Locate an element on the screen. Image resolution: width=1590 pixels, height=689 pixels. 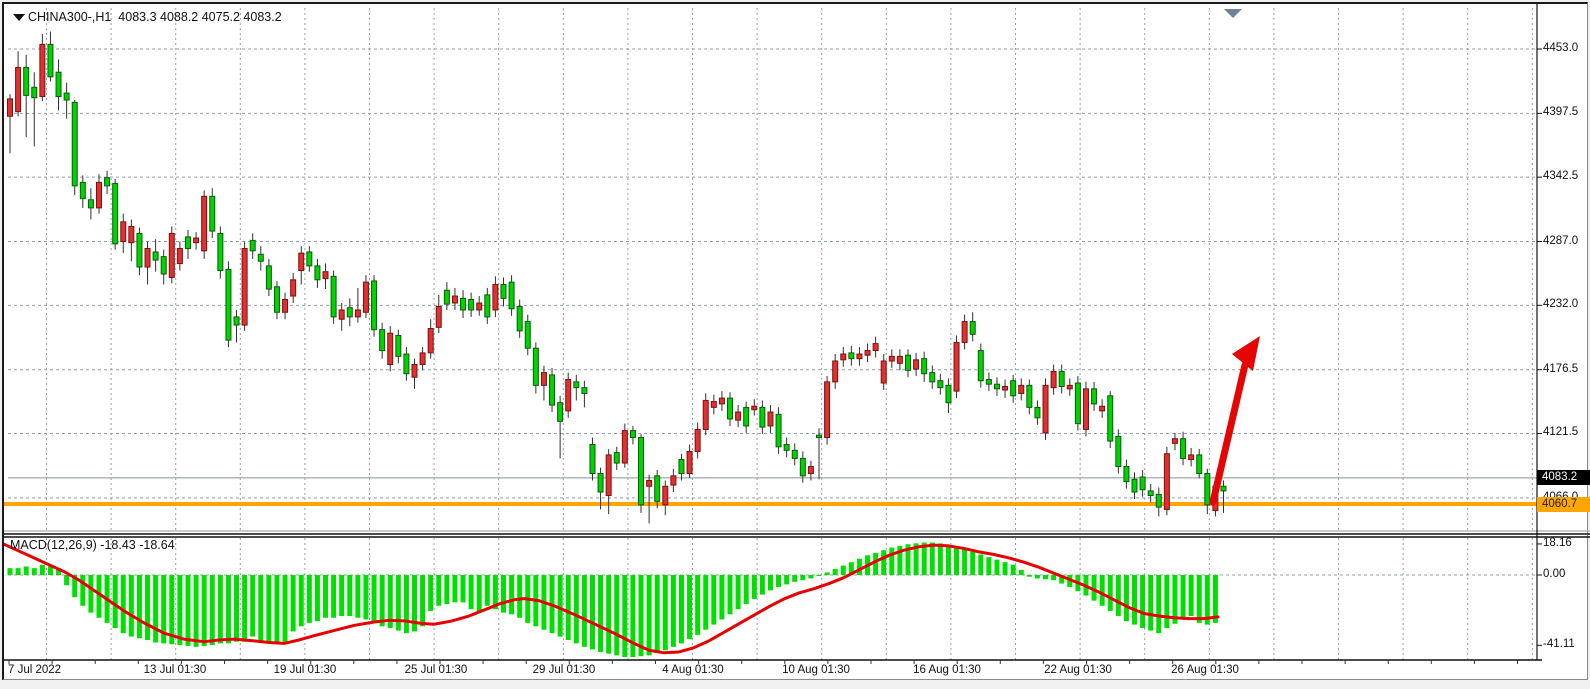
time-axis-label: 7 Jul 2022 is located at coordinates (35, 670).